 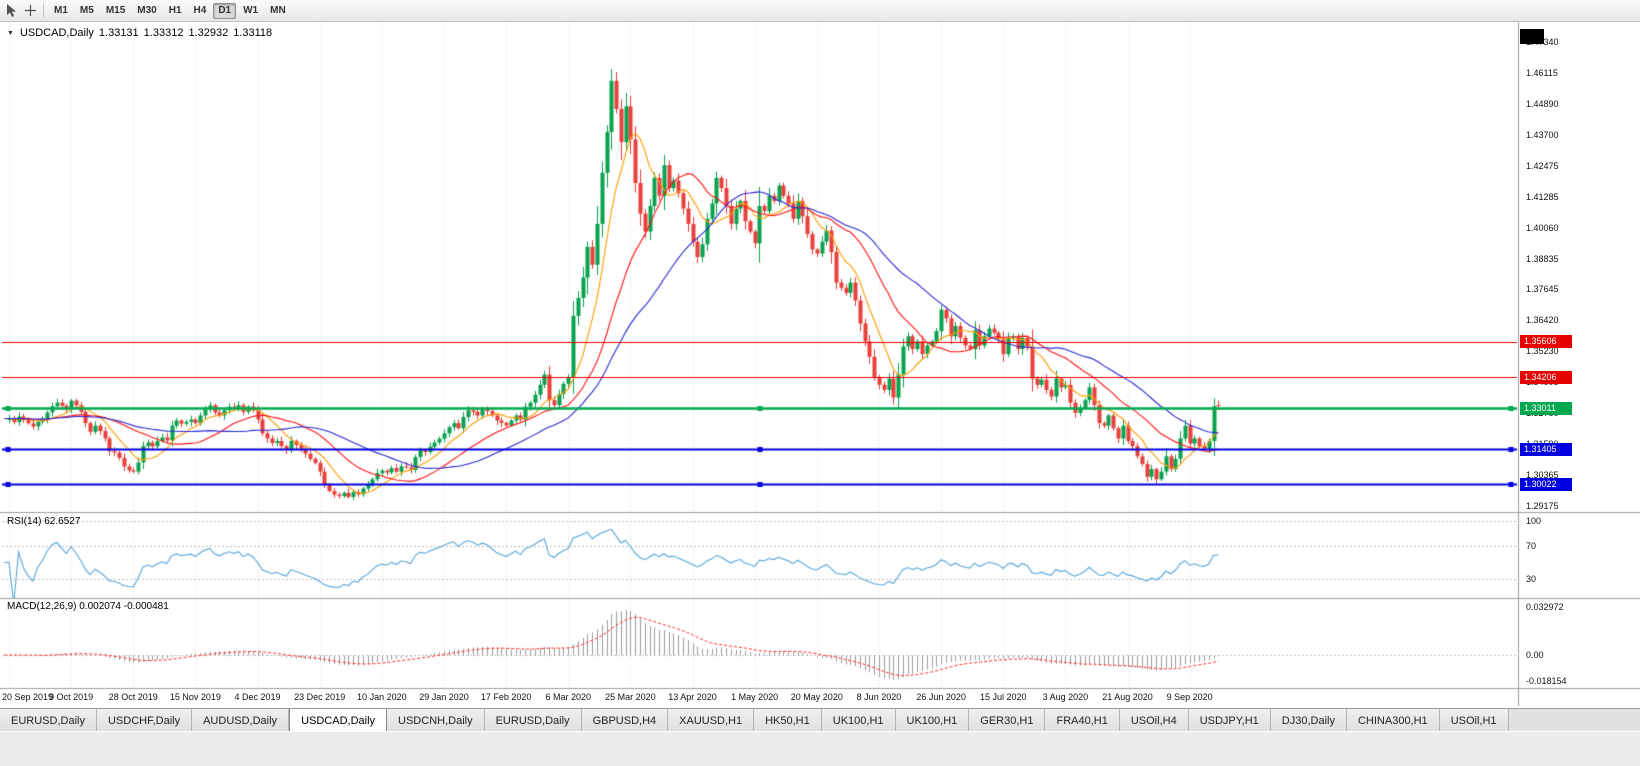 What do you see at coordinates (1546, 449) in the screenshot?
I see `hline-price-tag: 1.31405` at bounding box center [1546, 449].